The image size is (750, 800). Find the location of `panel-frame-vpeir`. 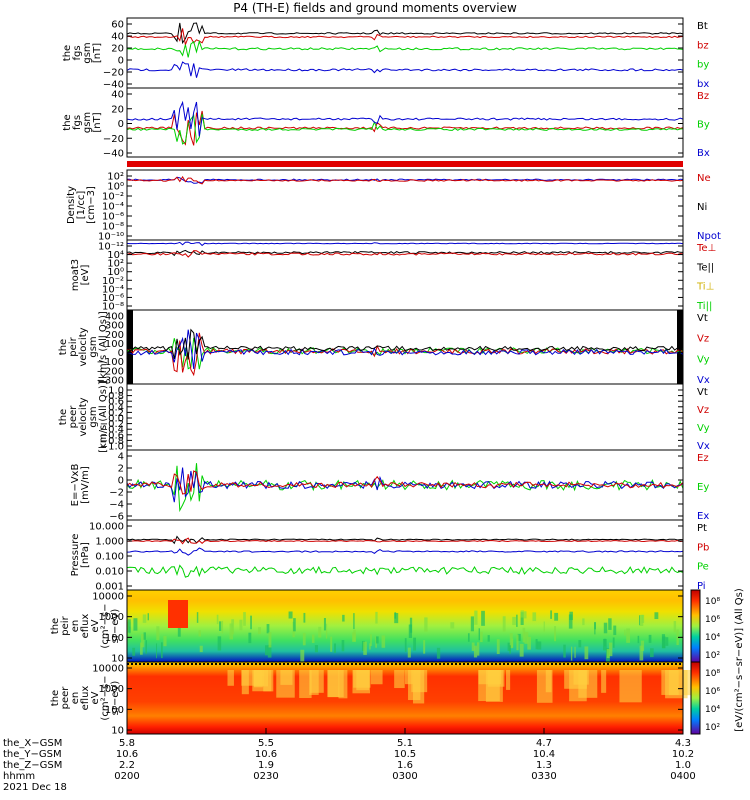

panel-frame-vpeir is located at coordinates (405, 347).